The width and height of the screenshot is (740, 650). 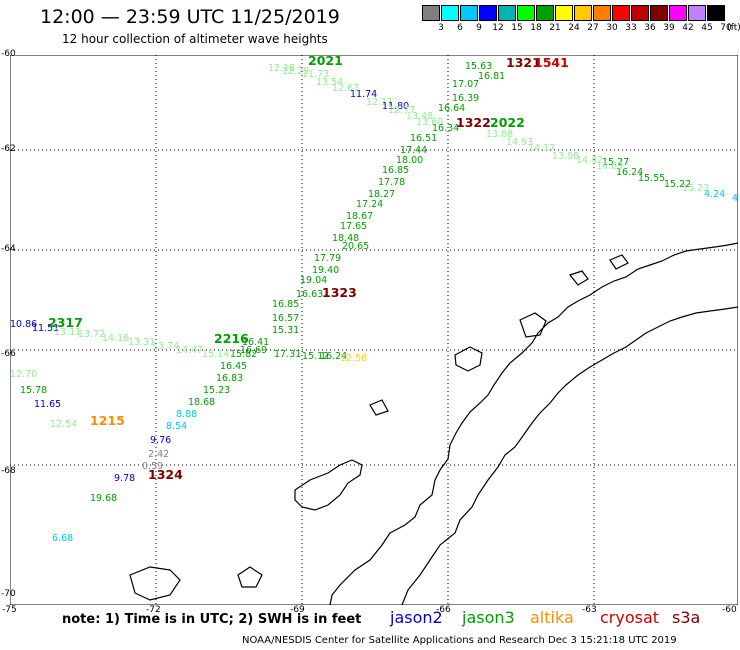 I want to click on map-title: 12:00 — 23:59 UTC 11/25/2019, so click(x=190, y=17).